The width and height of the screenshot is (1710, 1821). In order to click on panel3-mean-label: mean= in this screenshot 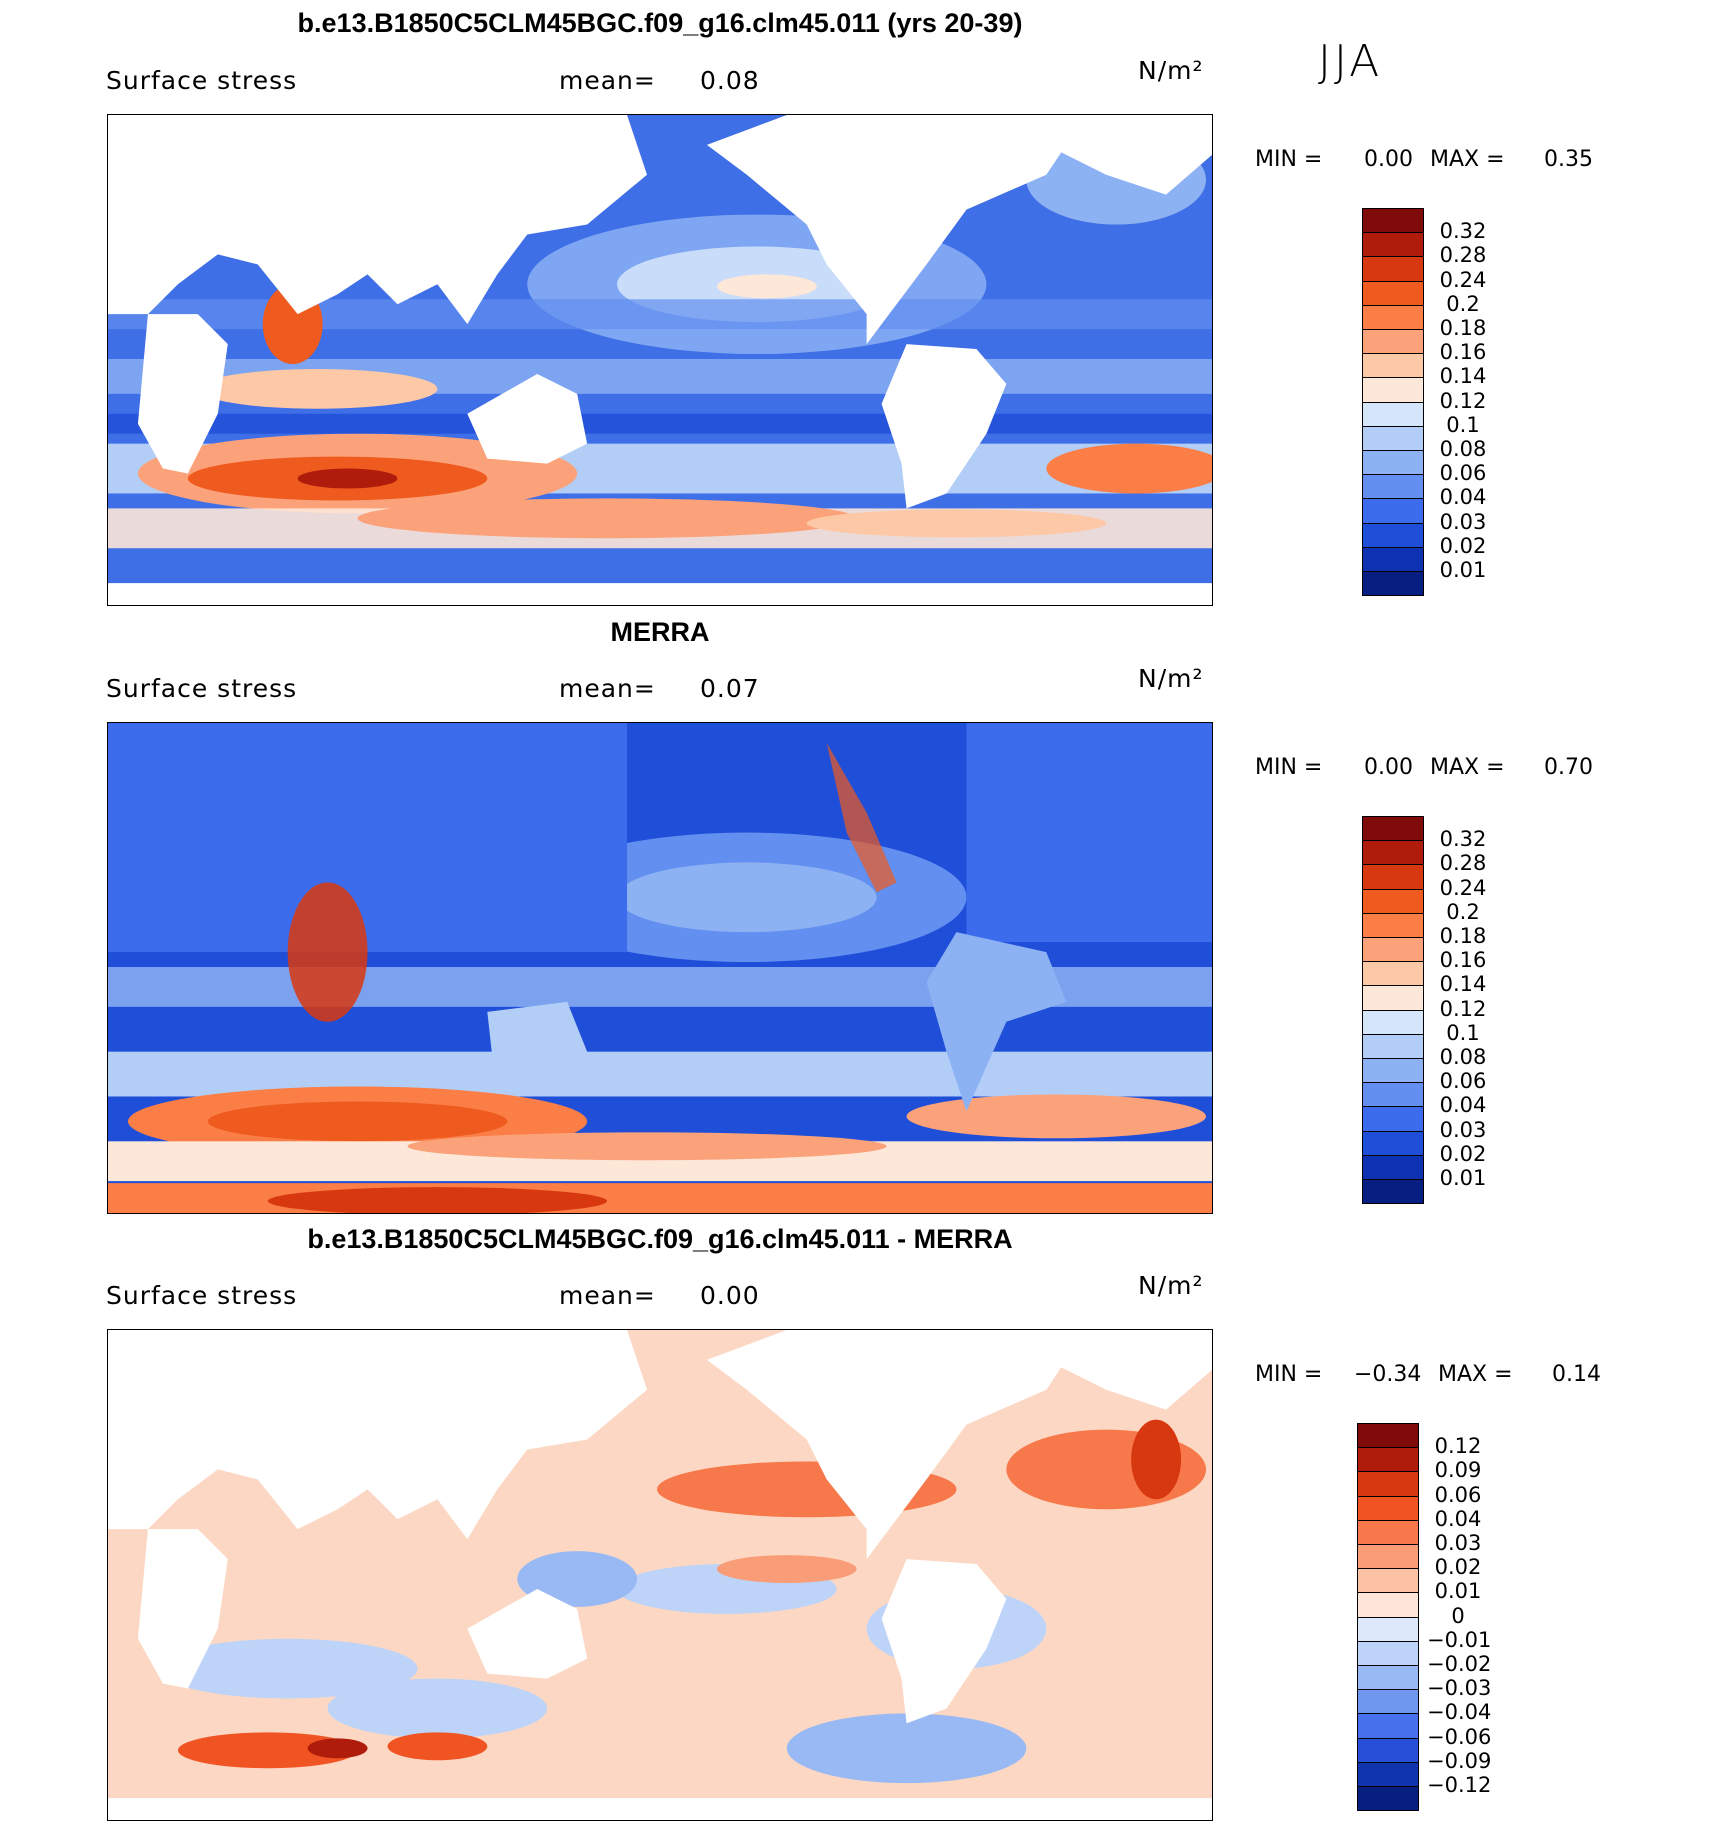, I will do `click(607, 1295)`.